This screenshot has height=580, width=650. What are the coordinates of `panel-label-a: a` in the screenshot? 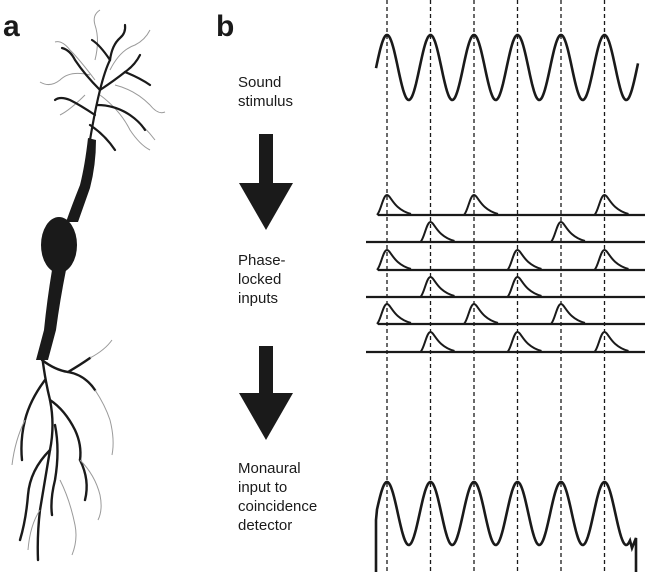 It's located at (11, 26).